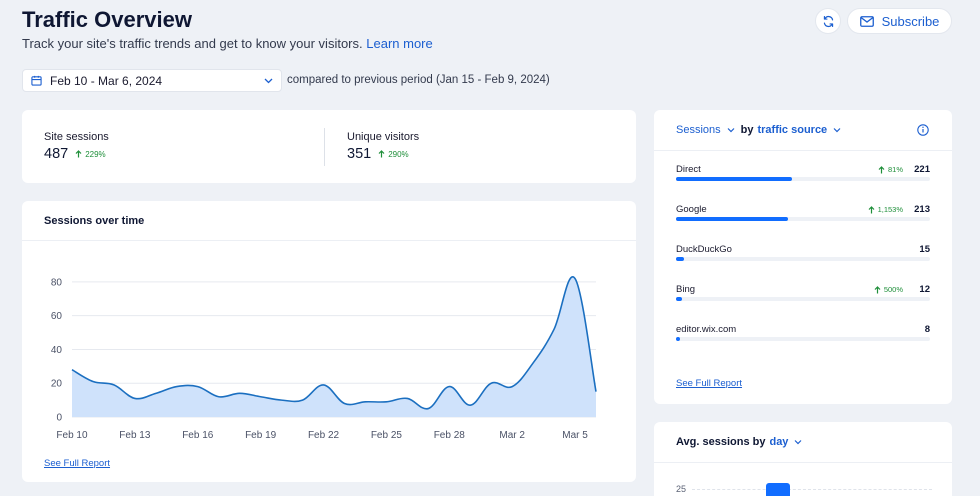  I want to click on page-title: Traffic Overview, so click(107, 19).